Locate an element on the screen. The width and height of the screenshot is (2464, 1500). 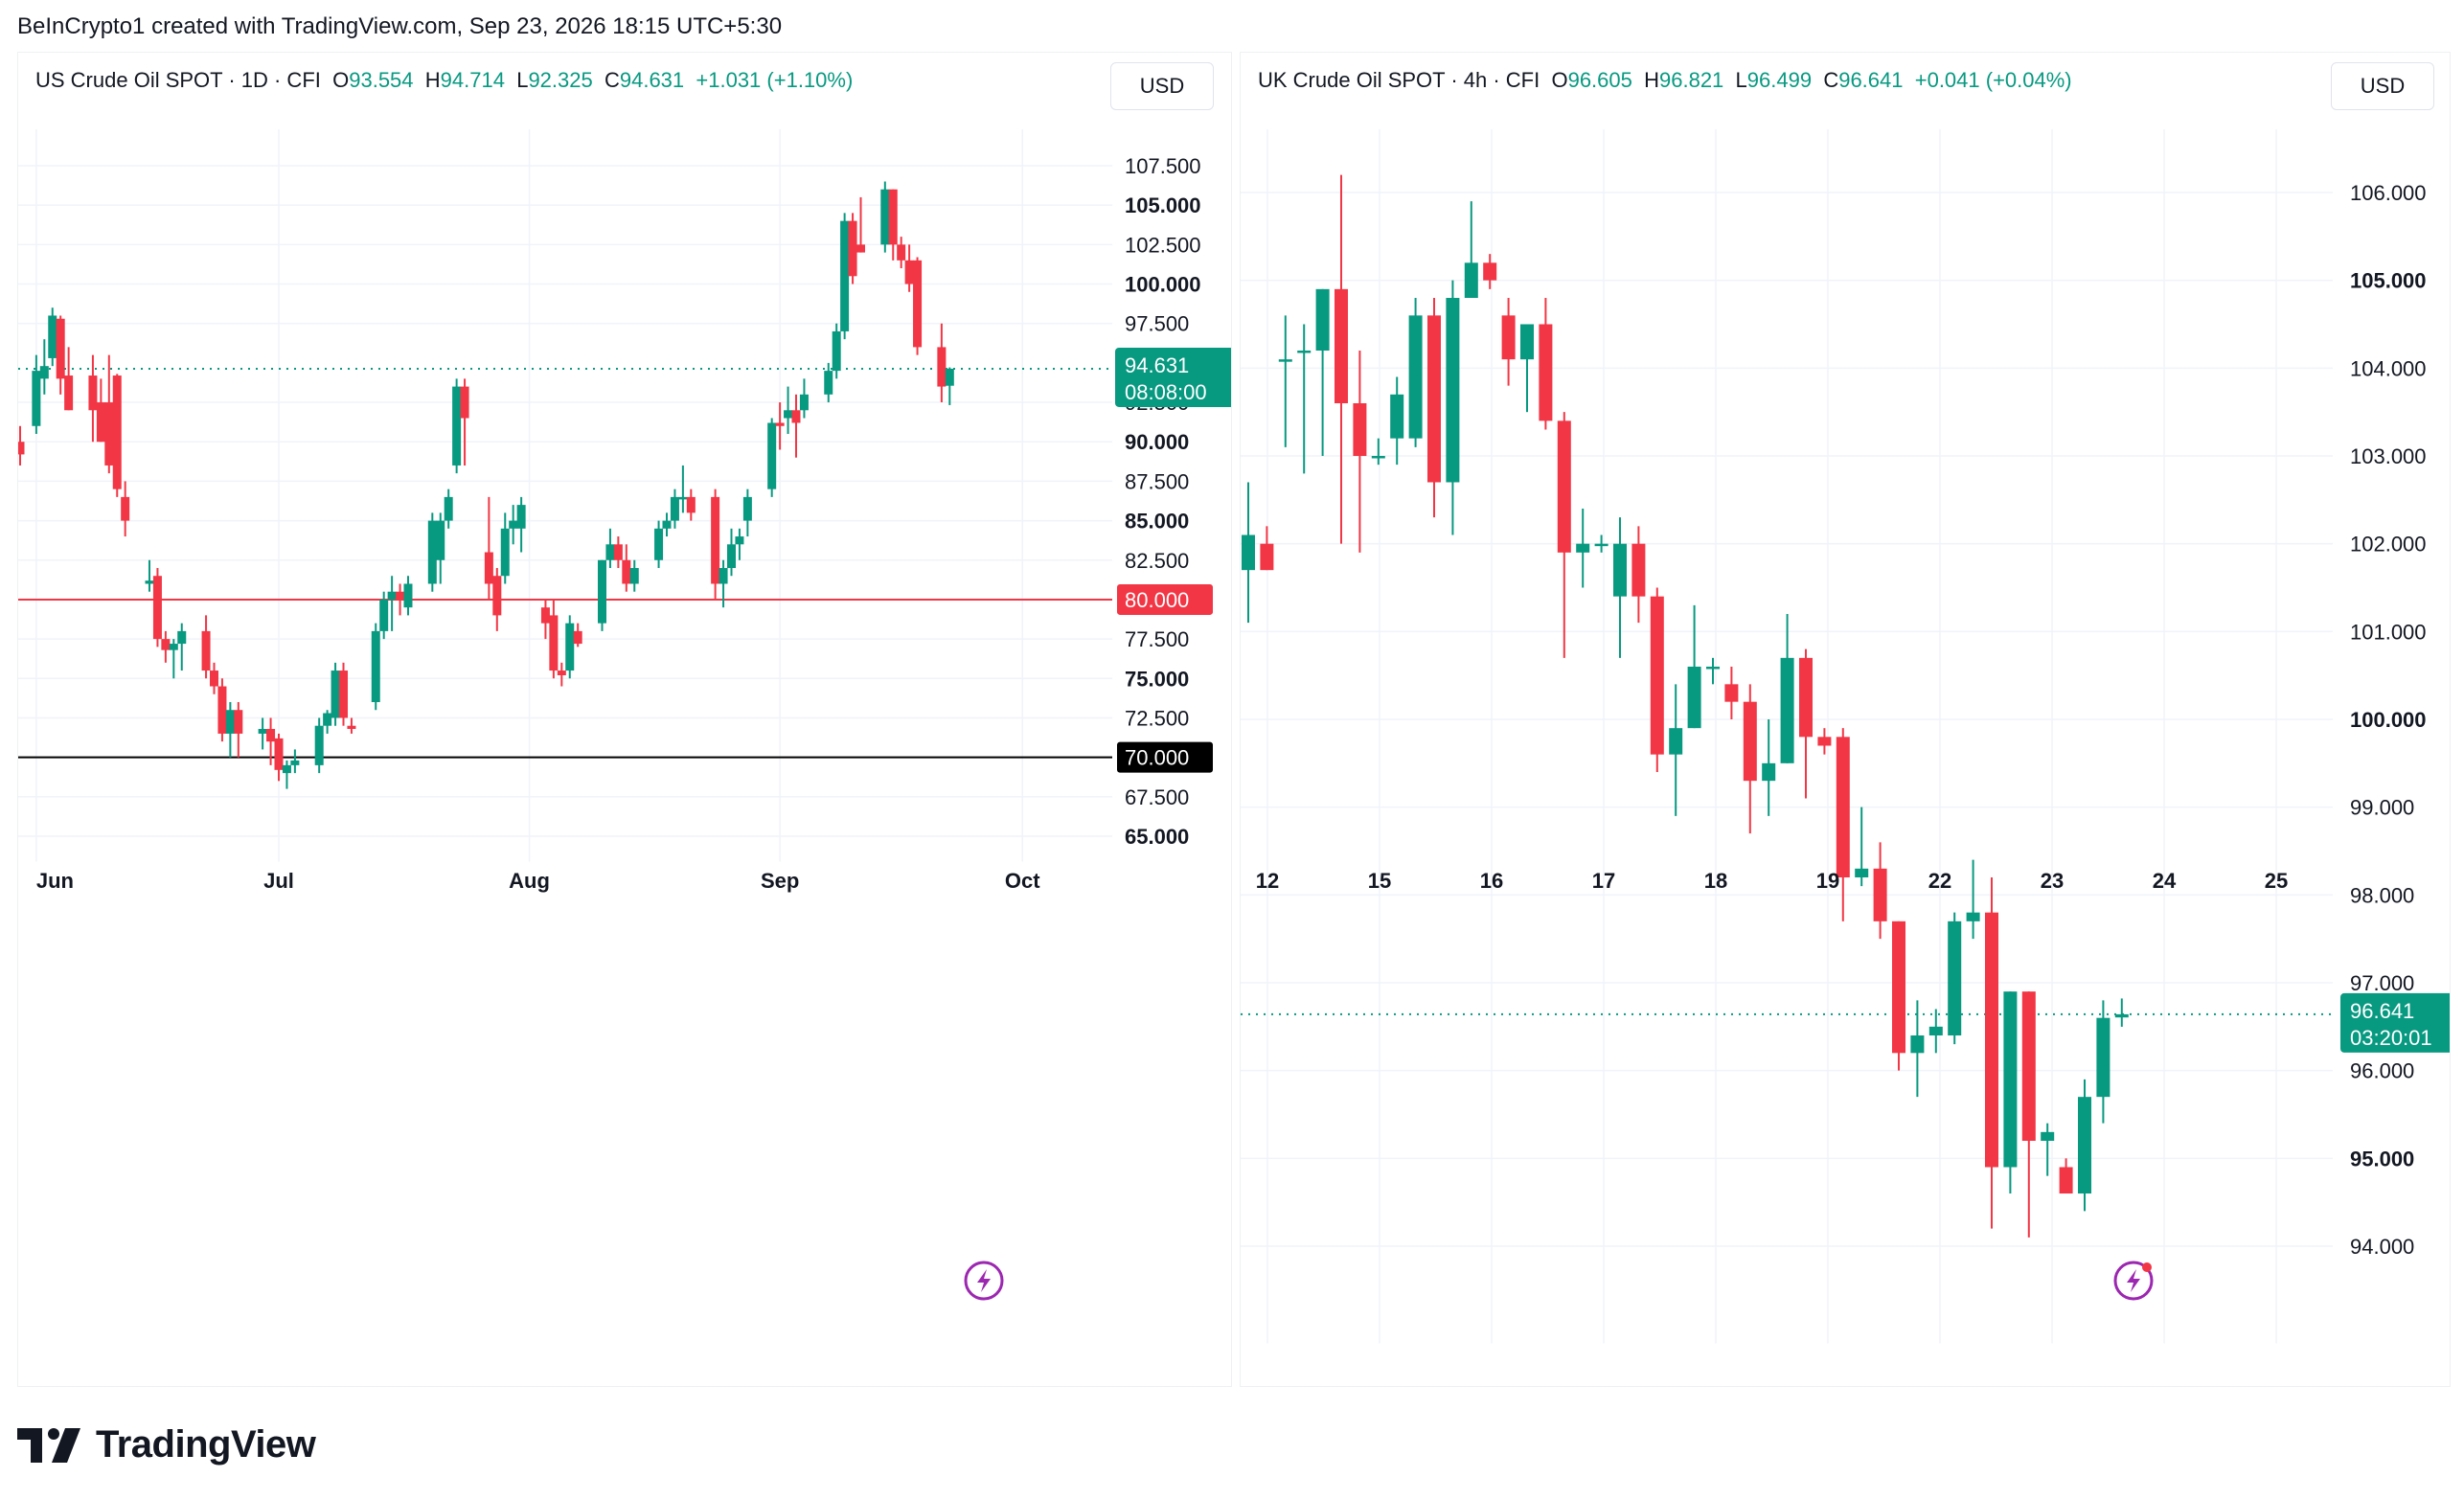
y-tick-label: 94.000 is located at coordinates (2382, 1247).